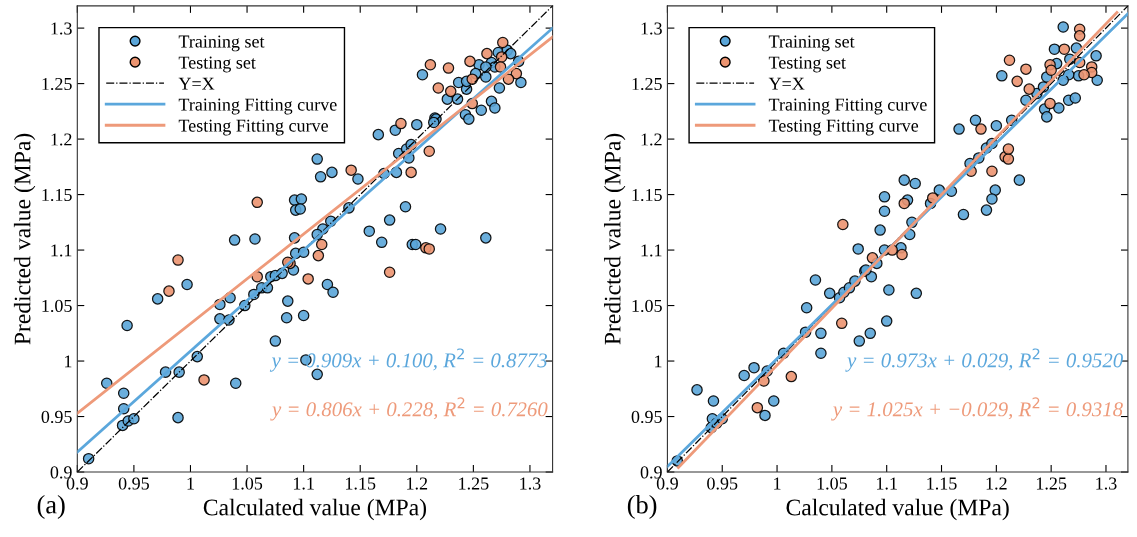  What do you see at coordinates (51, 507) in the screenshot?
I see `text: (a)` at bounding box center [51, 507].